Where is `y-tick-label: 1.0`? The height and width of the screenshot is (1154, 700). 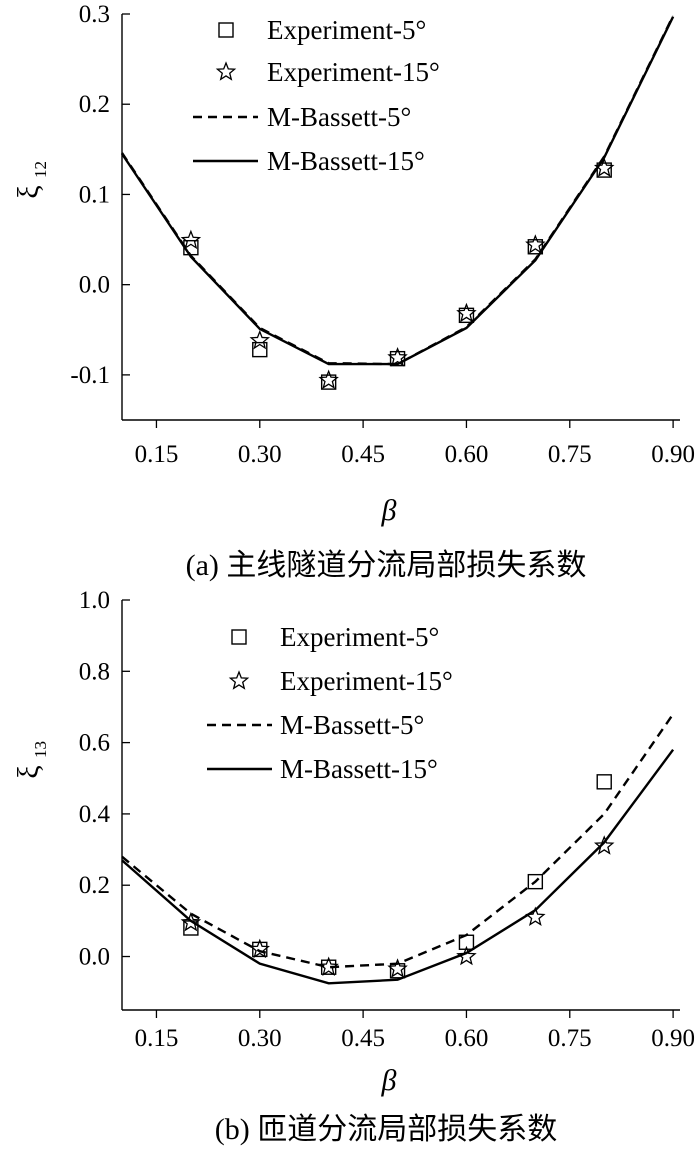
y-tick-label: 1.0 is located at coordinates (94, 600).